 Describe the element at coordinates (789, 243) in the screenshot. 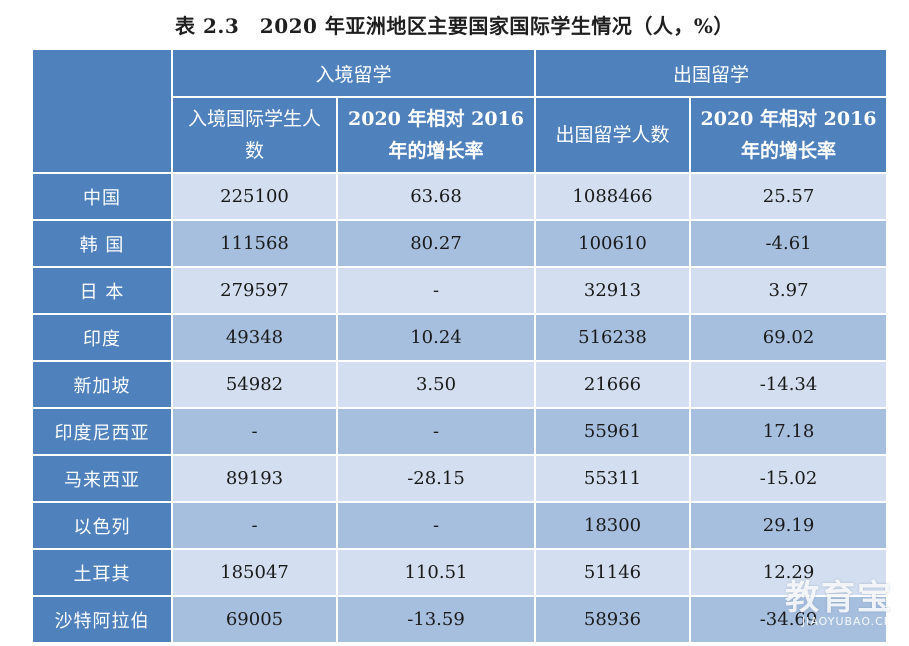

I see `outbound-growth-cell: -4.61` at that location.